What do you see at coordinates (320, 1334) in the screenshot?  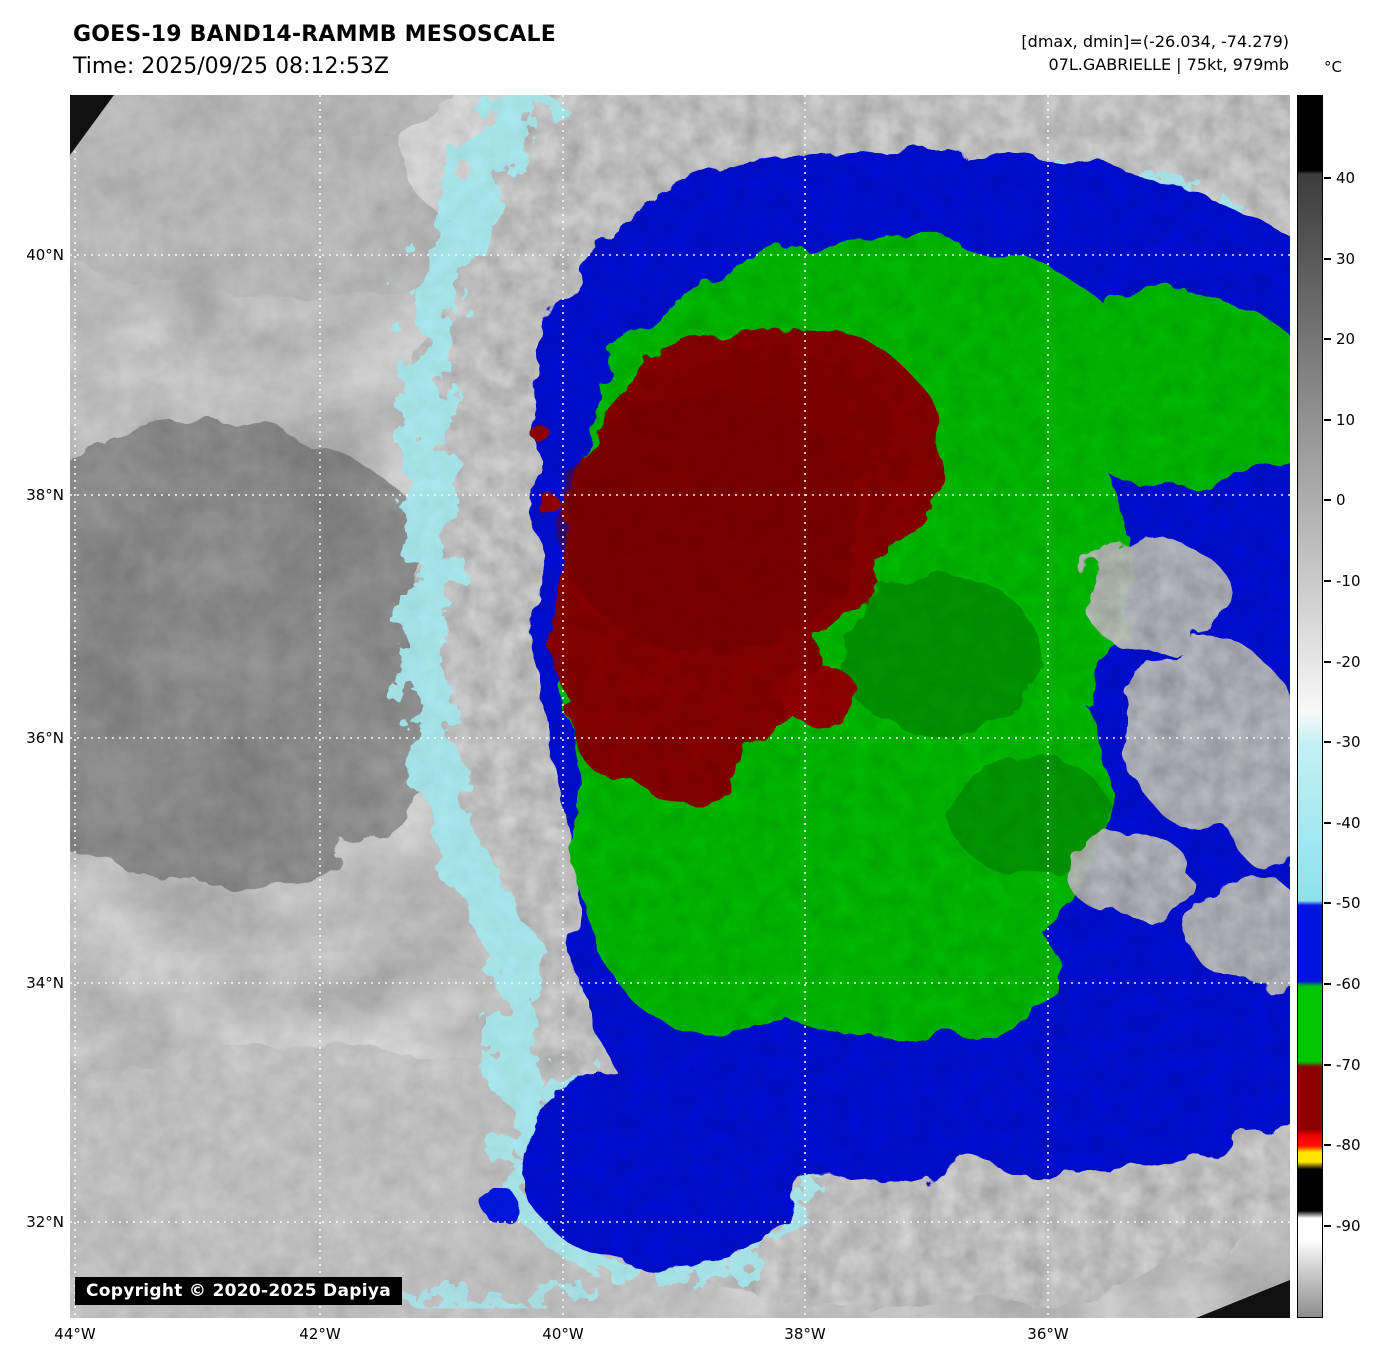 I see `lon-label: 42°W` at bounding box center [320, 1334].